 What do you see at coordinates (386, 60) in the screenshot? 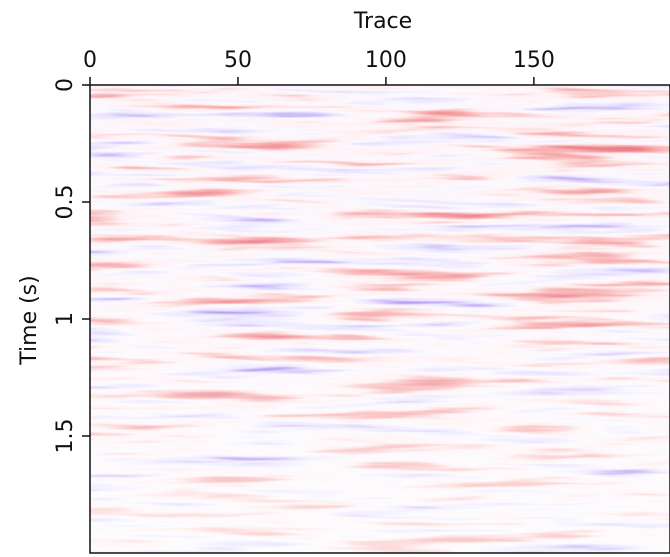
I see `x-tick-label: 100` at bounding box center [386, 60].